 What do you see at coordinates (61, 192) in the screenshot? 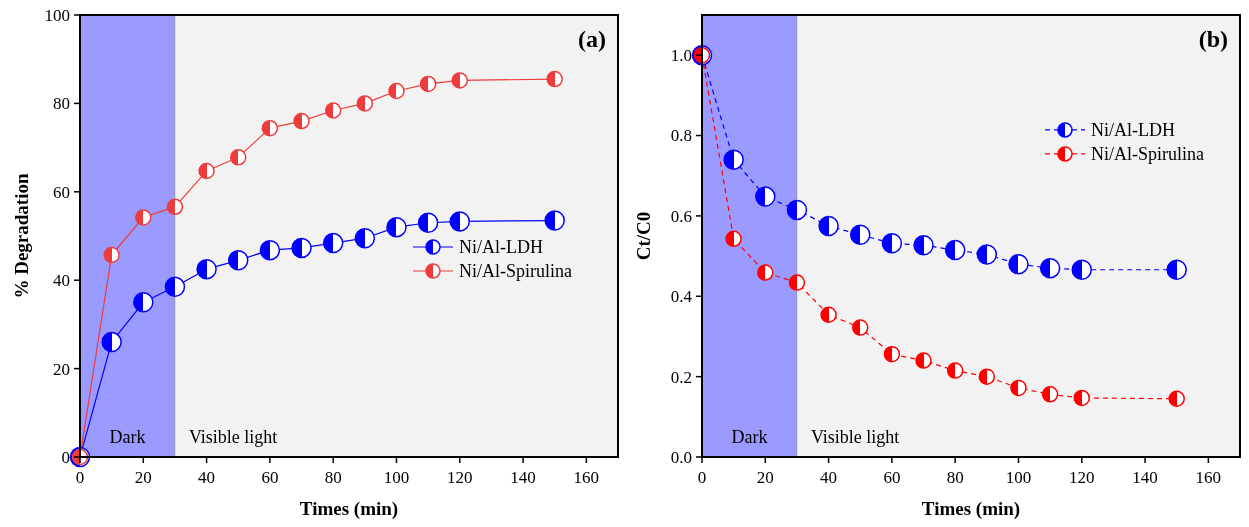
I see `y-tick-label: 60` at bounding box center [61, 192].